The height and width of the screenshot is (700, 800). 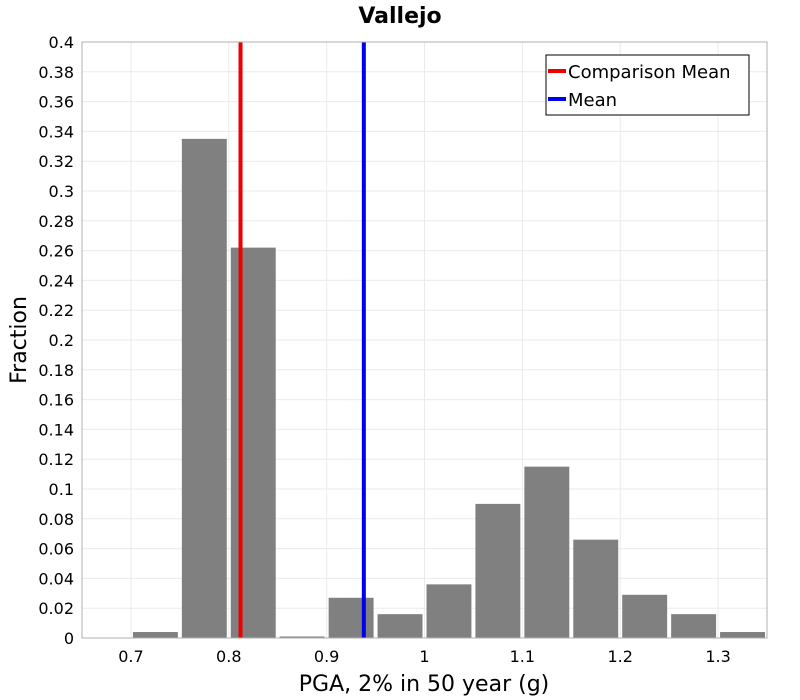 What do you see at coordinates (399, 16) in the screenshot?
I see `chart-title: Vallejo` at bounding box center [399, 16].